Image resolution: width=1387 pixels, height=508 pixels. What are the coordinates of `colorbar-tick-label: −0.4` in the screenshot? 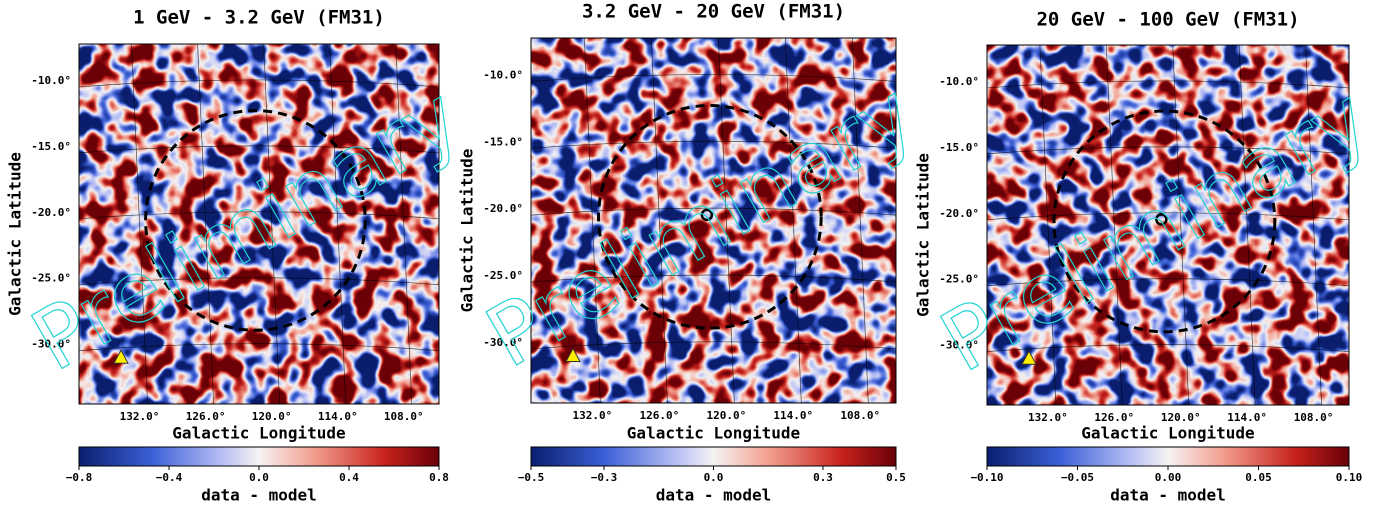 It's located at (169, 477).